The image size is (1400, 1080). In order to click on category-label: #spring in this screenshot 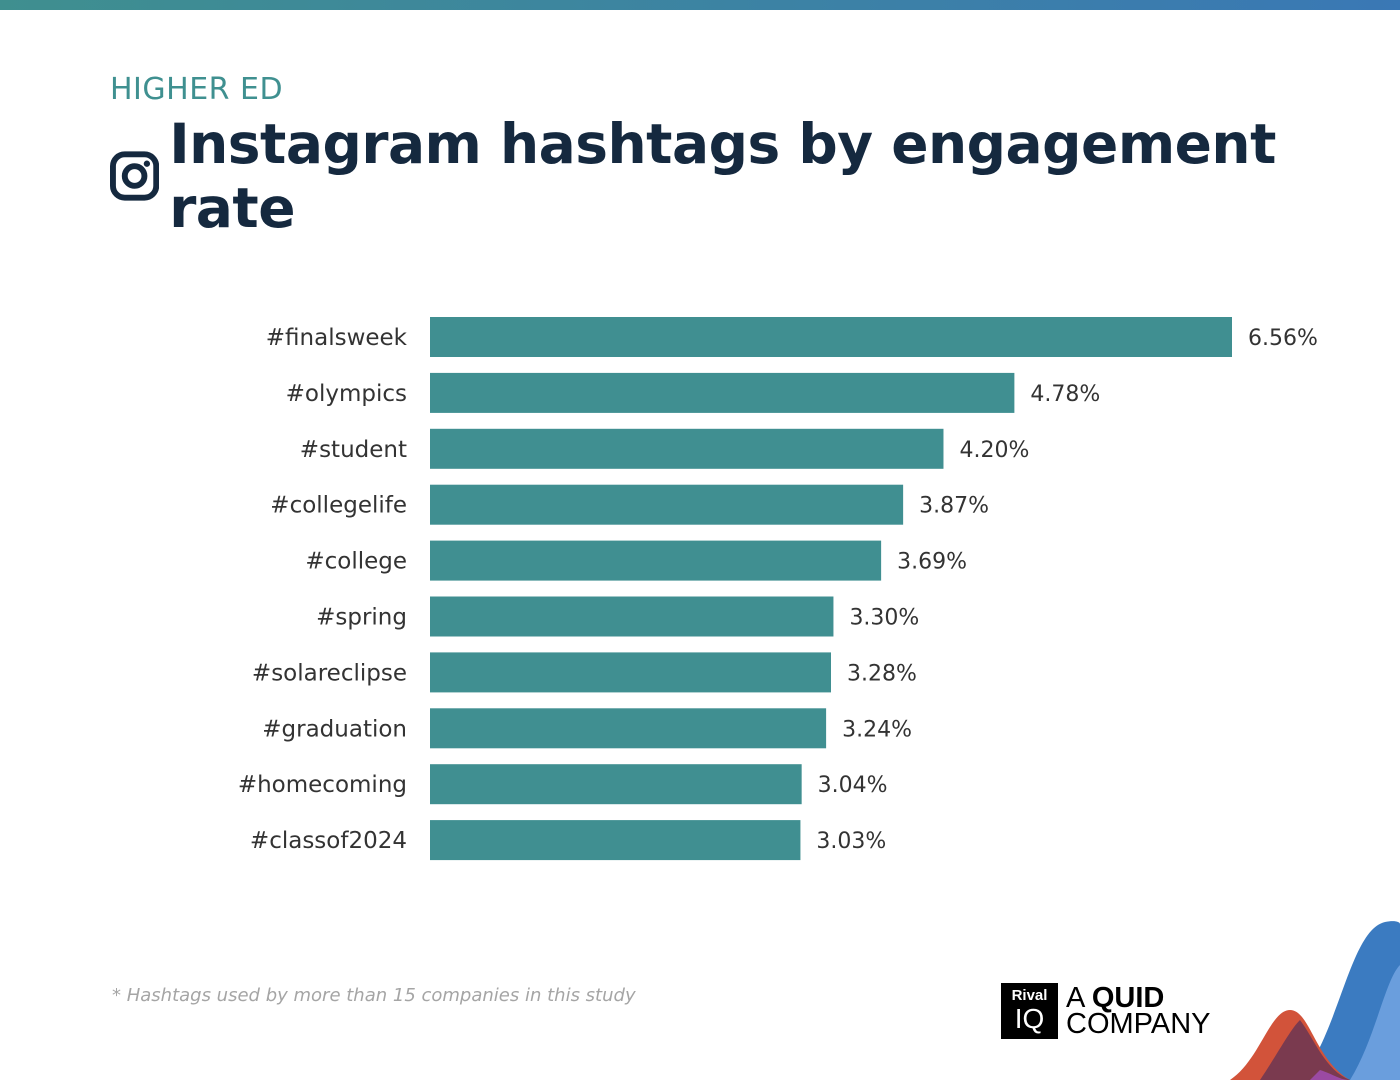, I will do `click(361, 618)`.